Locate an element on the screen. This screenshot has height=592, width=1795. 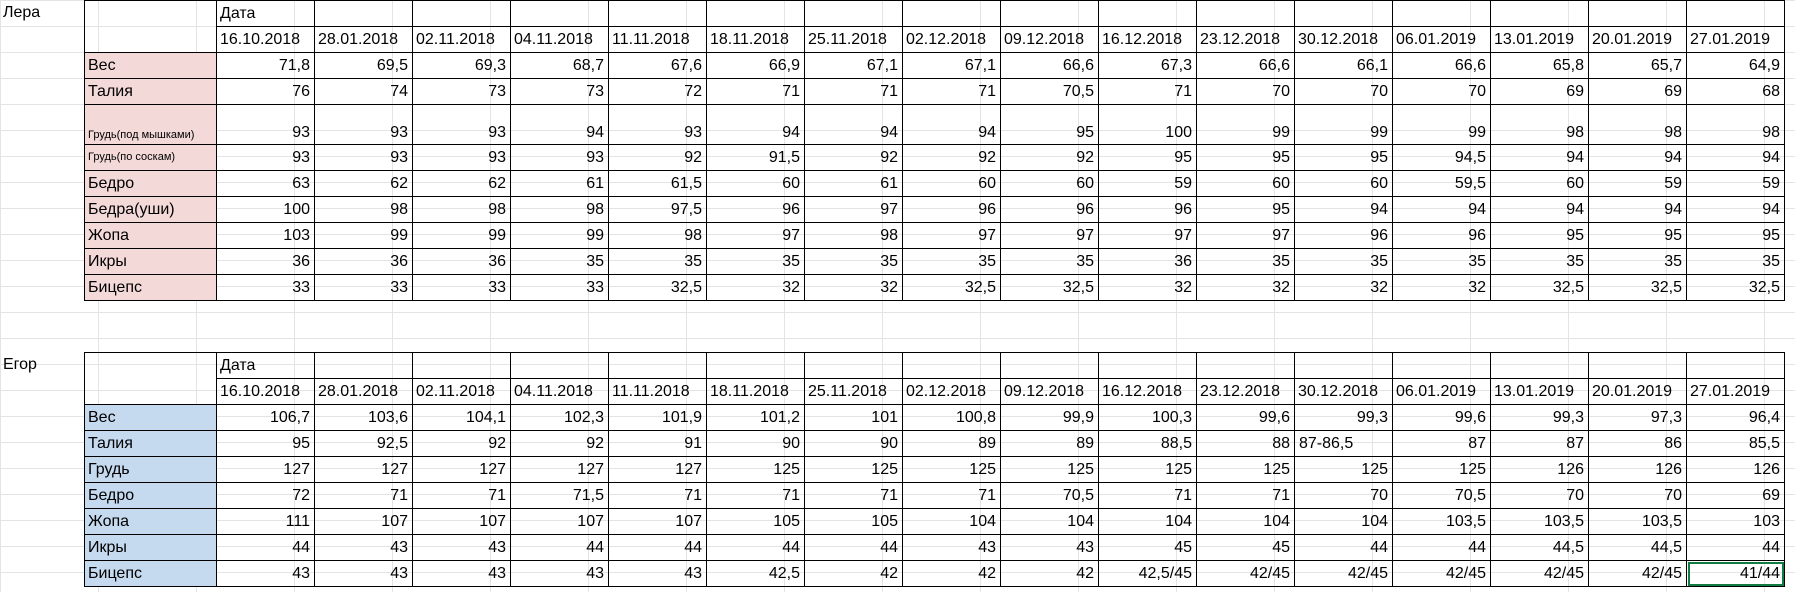
value-cell: 62 is located at coordinates (363, 183).